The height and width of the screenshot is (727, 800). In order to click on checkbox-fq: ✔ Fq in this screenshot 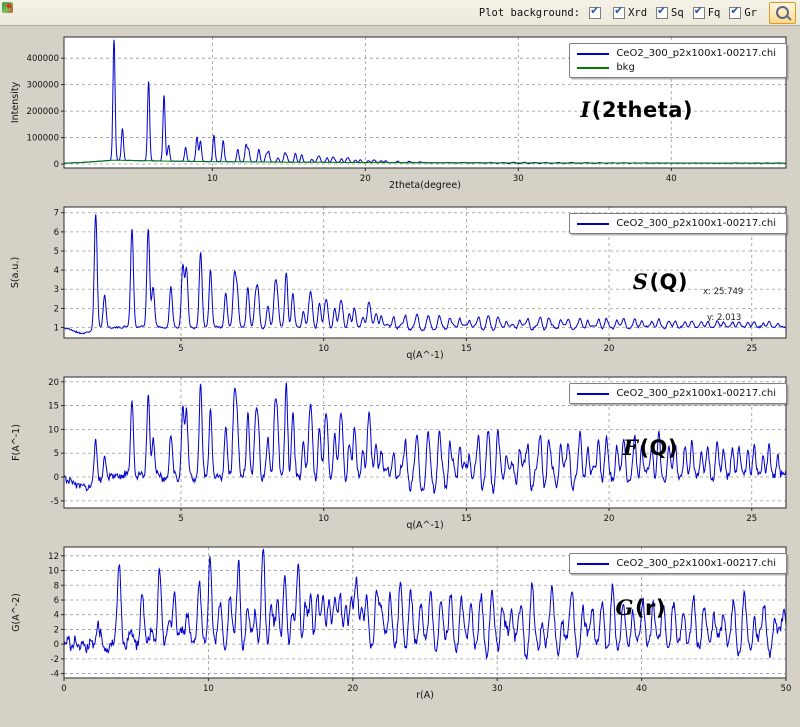, I will do `click(706, 11)`.